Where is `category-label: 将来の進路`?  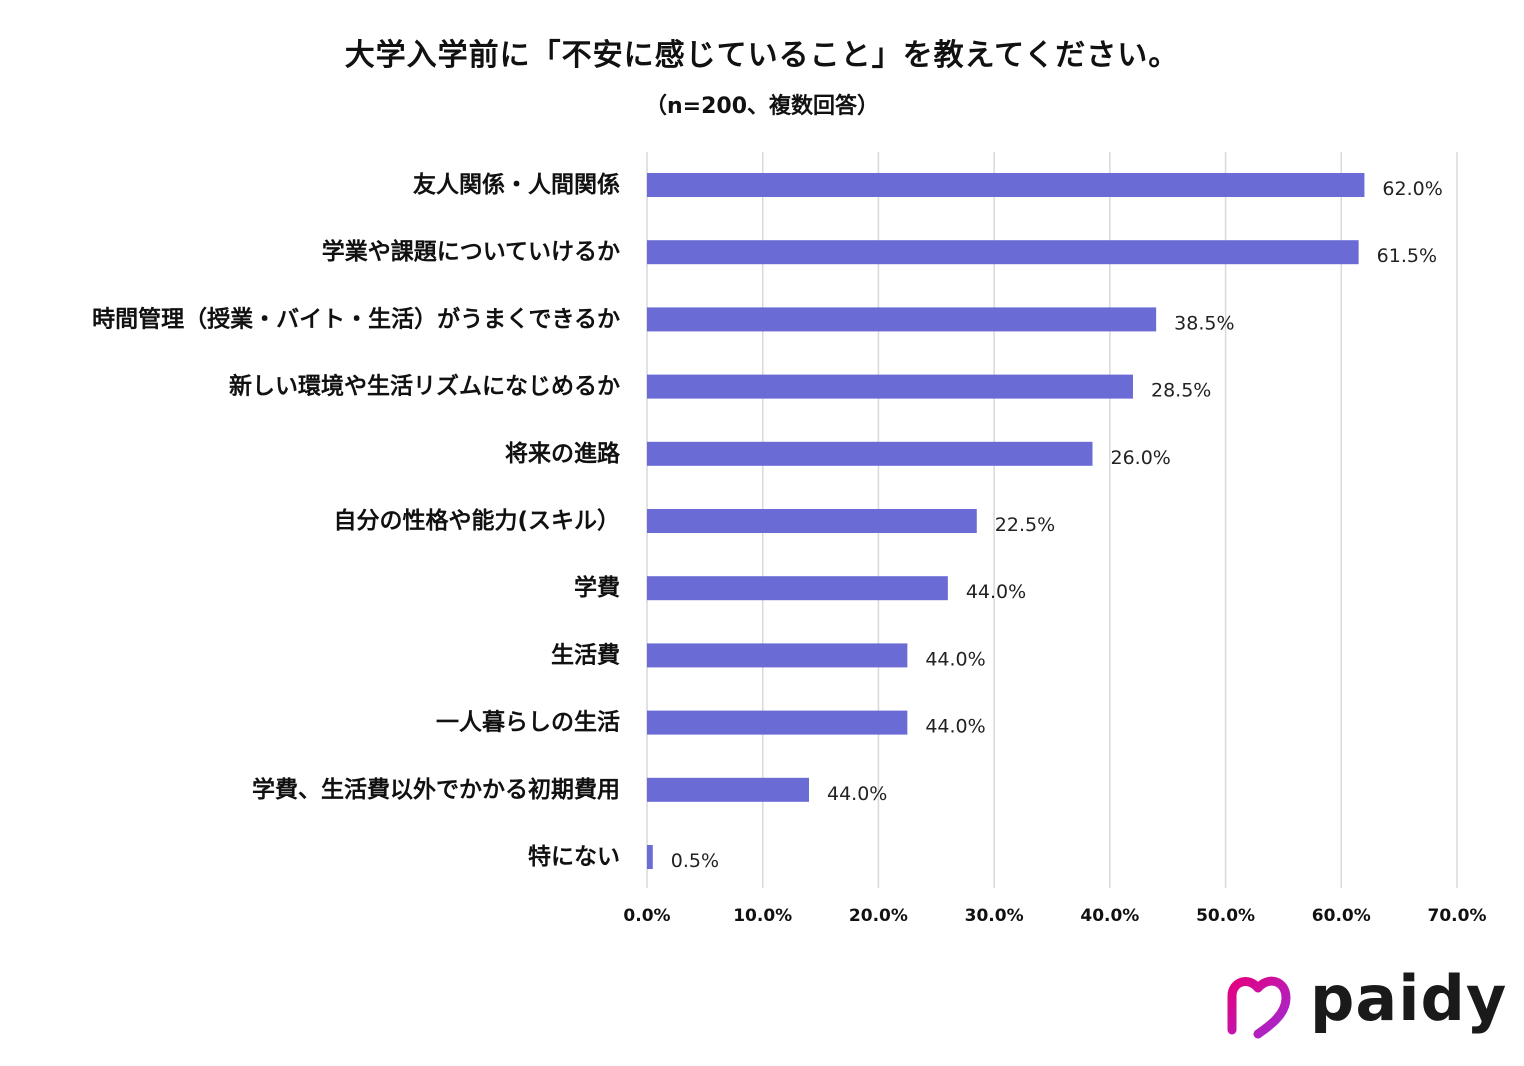
category-label: 将来の進路 is located at coordinates (563, 453).